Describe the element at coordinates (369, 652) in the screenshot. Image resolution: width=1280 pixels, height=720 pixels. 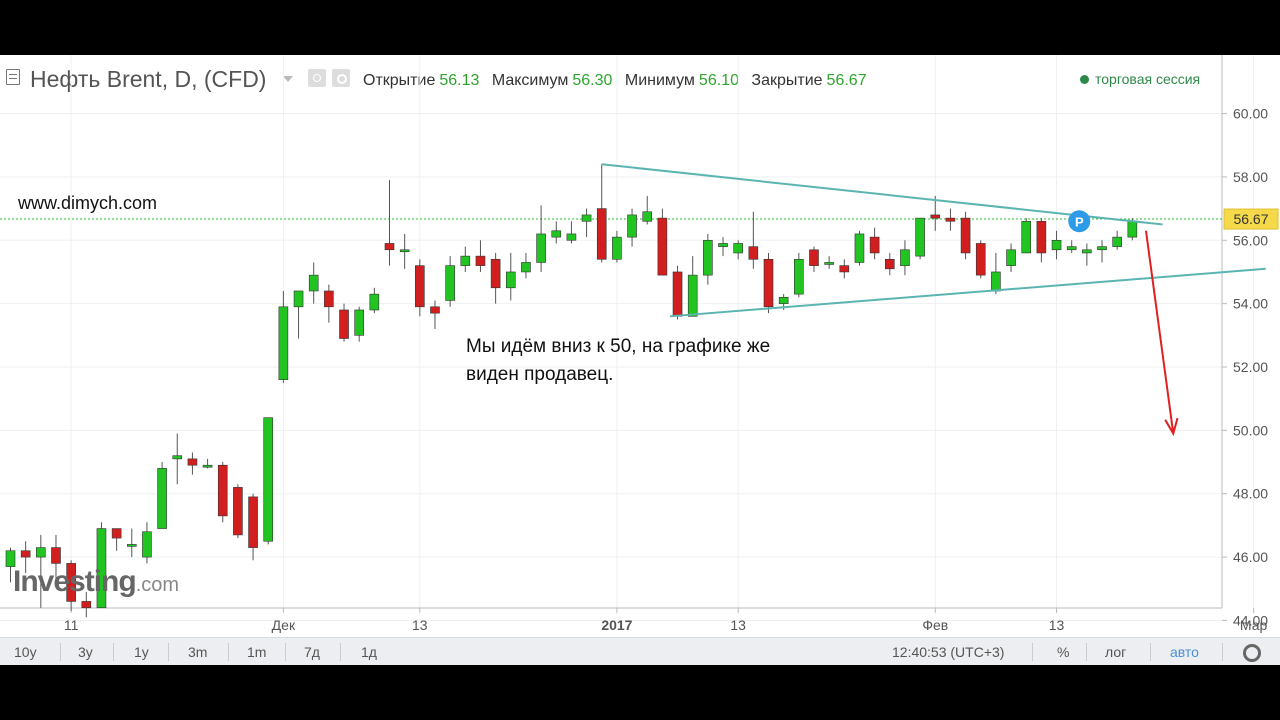
I see `range-1d-button: 1д` at that location.